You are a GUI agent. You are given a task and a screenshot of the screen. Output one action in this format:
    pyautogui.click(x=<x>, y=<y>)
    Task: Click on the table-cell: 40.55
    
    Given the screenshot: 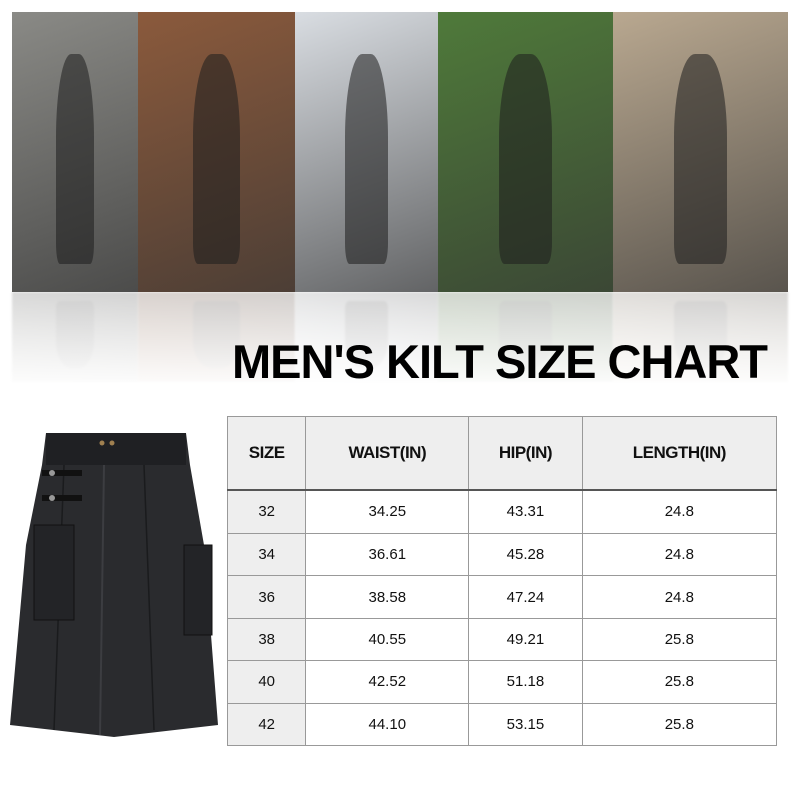 What is the action you would take?
    pyautogui.click(x=387, y=639)
    